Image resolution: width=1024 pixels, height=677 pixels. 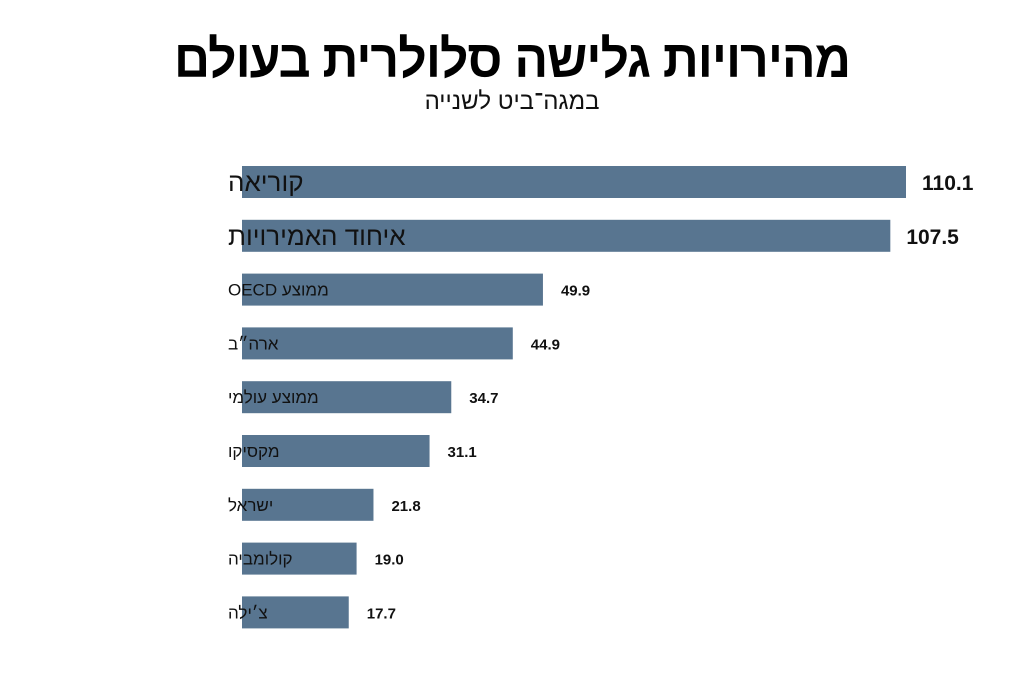 What do you see at coordinates (948, 183) in the screenshot?
I see `value-label: 110.1` at bounding box center [948, 183].